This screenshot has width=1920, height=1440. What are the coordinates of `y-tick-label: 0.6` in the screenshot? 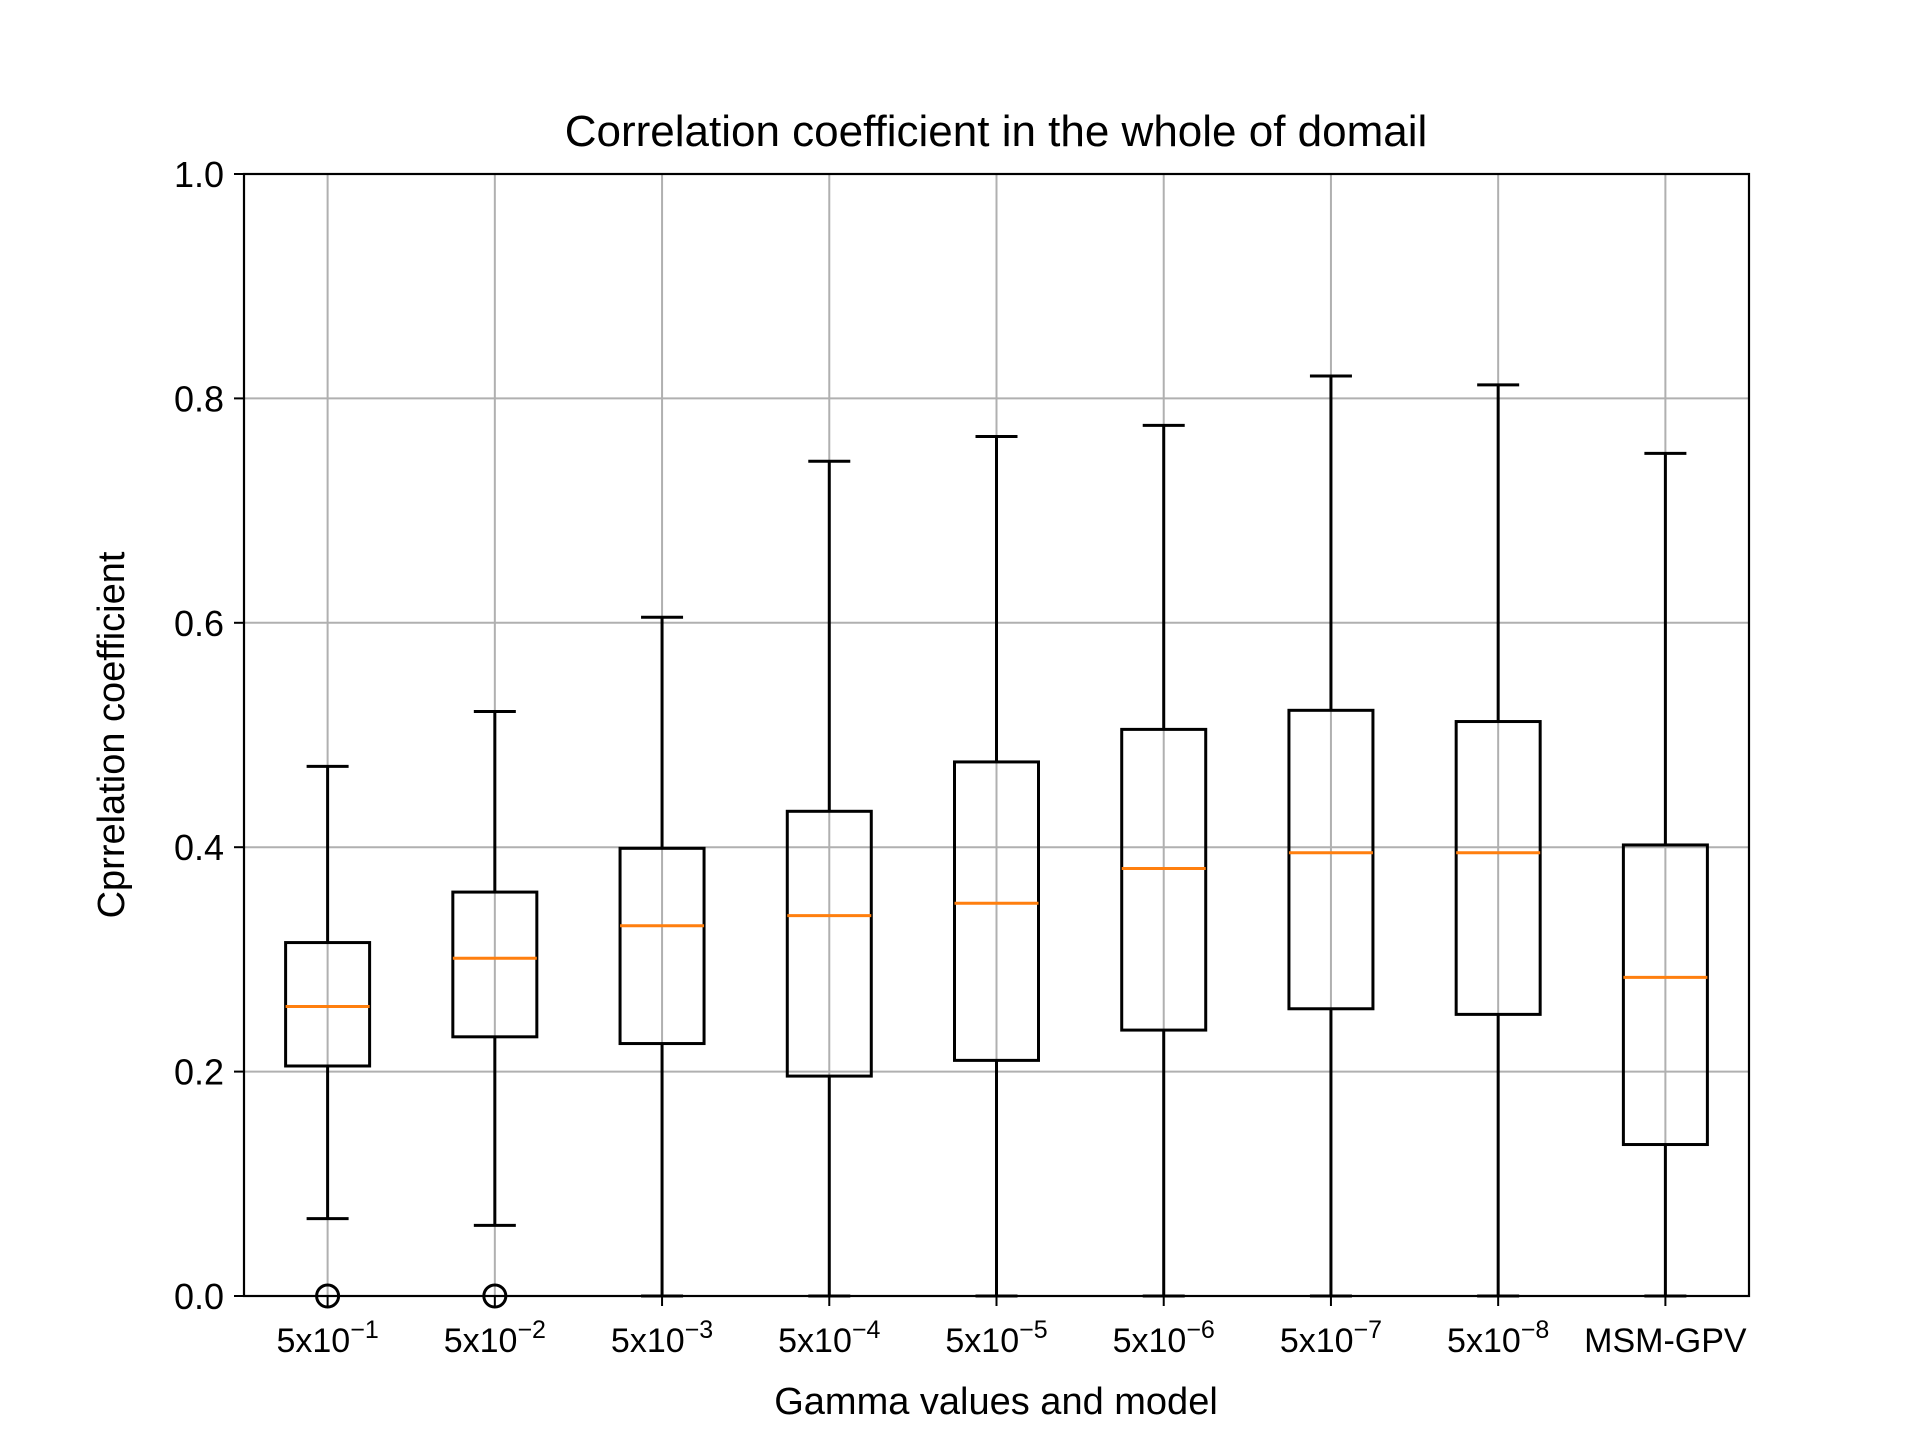 It's located at (199, 623).